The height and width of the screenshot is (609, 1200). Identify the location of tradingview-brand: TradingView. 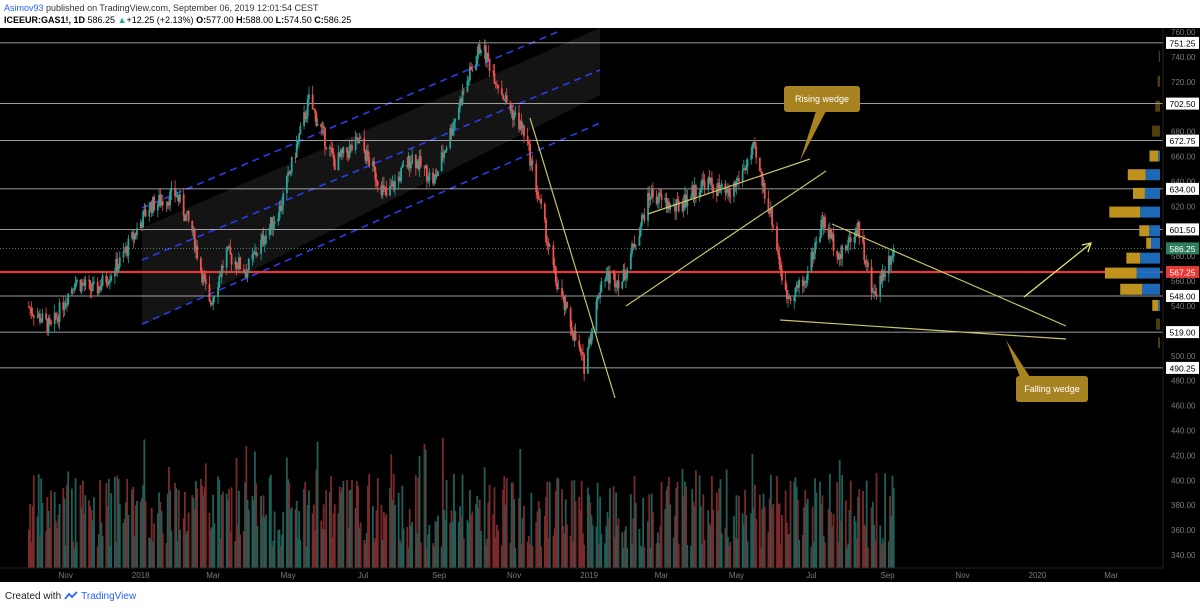
(109, 596).